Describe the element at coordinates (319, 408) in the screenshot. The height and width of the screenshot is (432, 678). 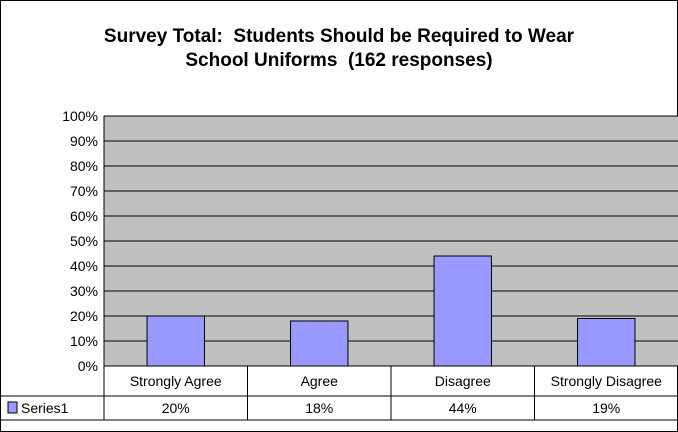
I see `data-table-value: 18%` at that location.